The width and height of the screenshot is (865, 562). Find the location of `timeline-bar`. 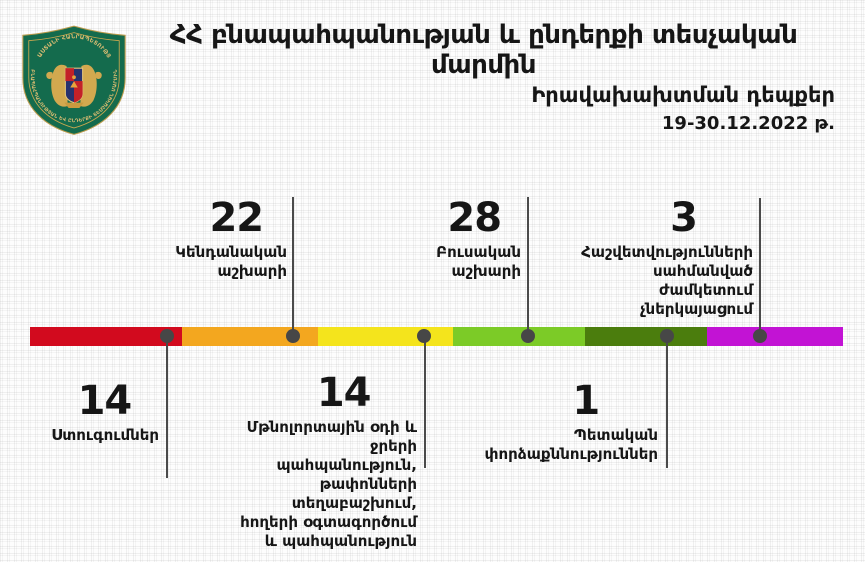

timeline-bar is located at coordinates (436, 336).